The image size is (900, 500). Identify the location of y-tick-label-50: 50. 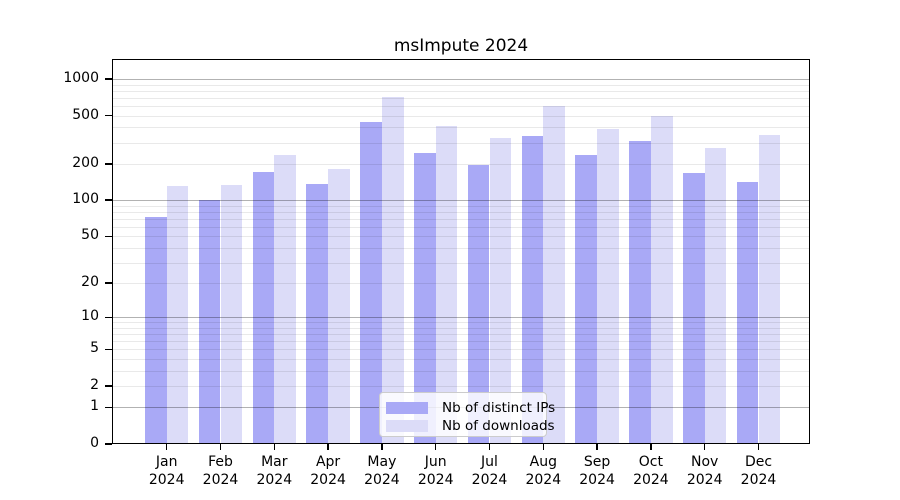
(90, 235).